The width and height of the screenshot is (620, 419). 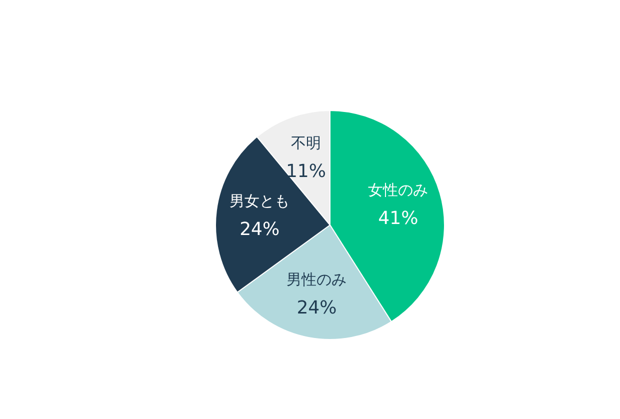 I want to click on data-label: 11%, so click(x=306, y=171).